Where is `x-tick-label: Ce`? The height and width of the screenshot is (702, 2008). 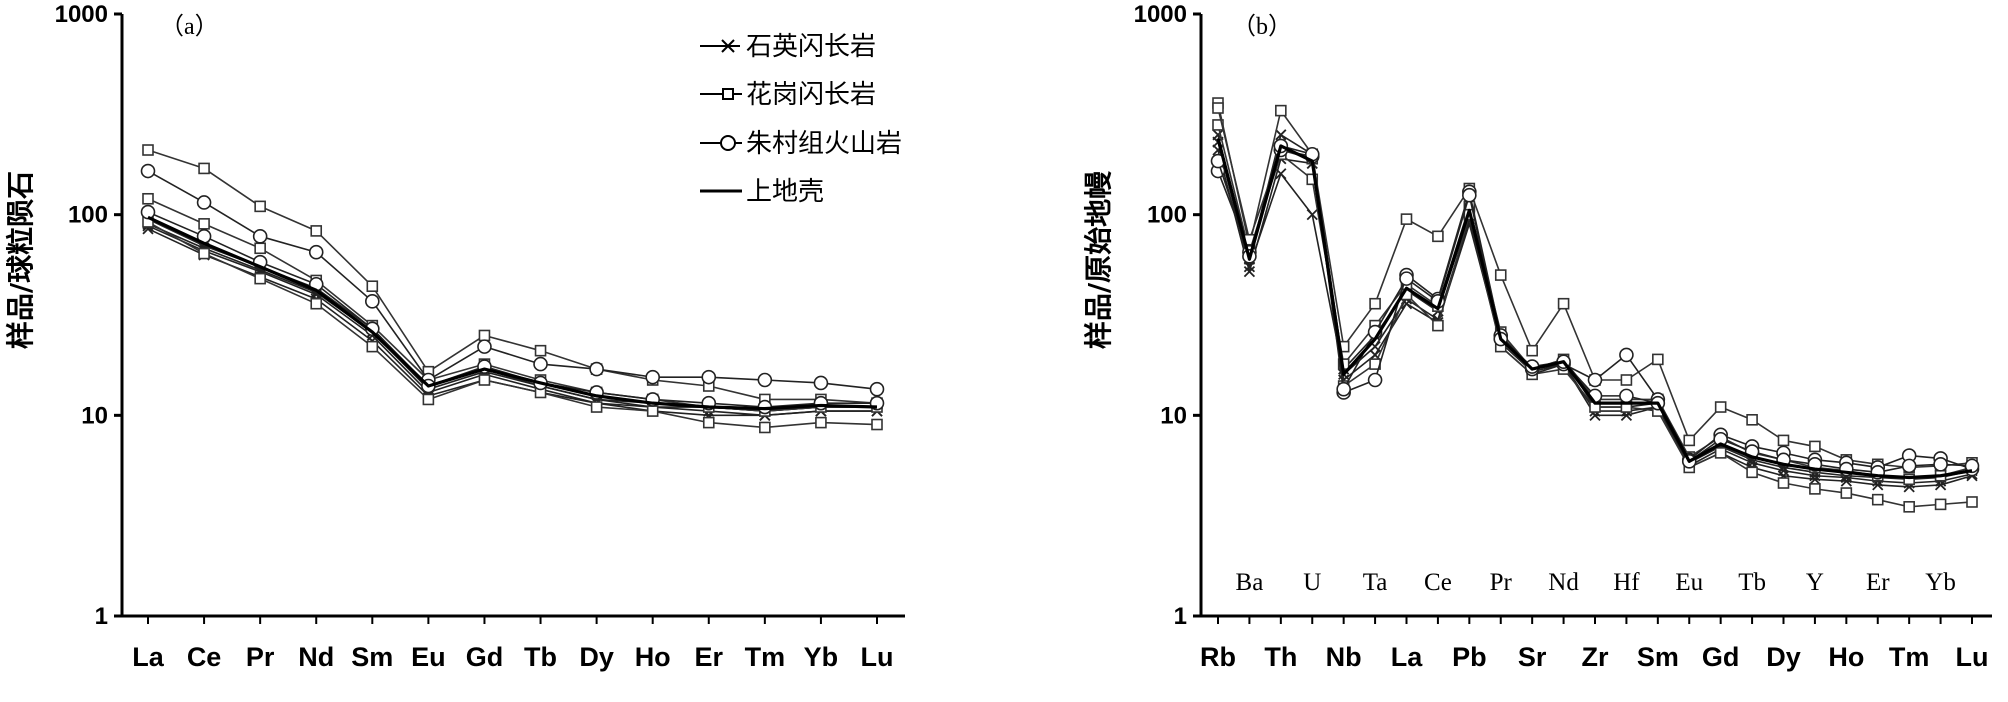
x-tick-label: Ce is located at coordinates (204, 657).